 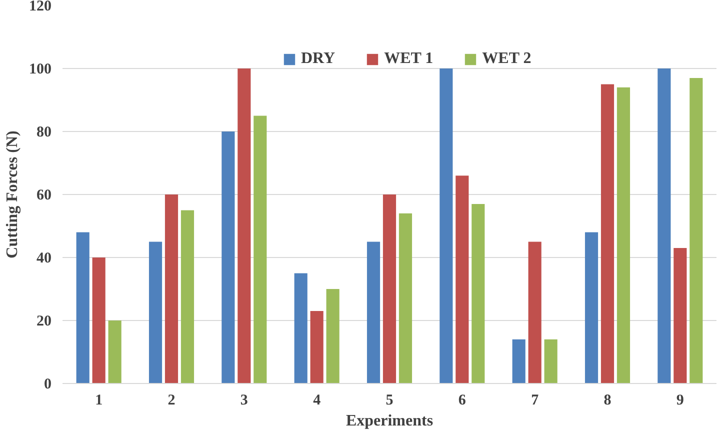 I want to click on x-tick-label: 9, so click(x=680, y=400).